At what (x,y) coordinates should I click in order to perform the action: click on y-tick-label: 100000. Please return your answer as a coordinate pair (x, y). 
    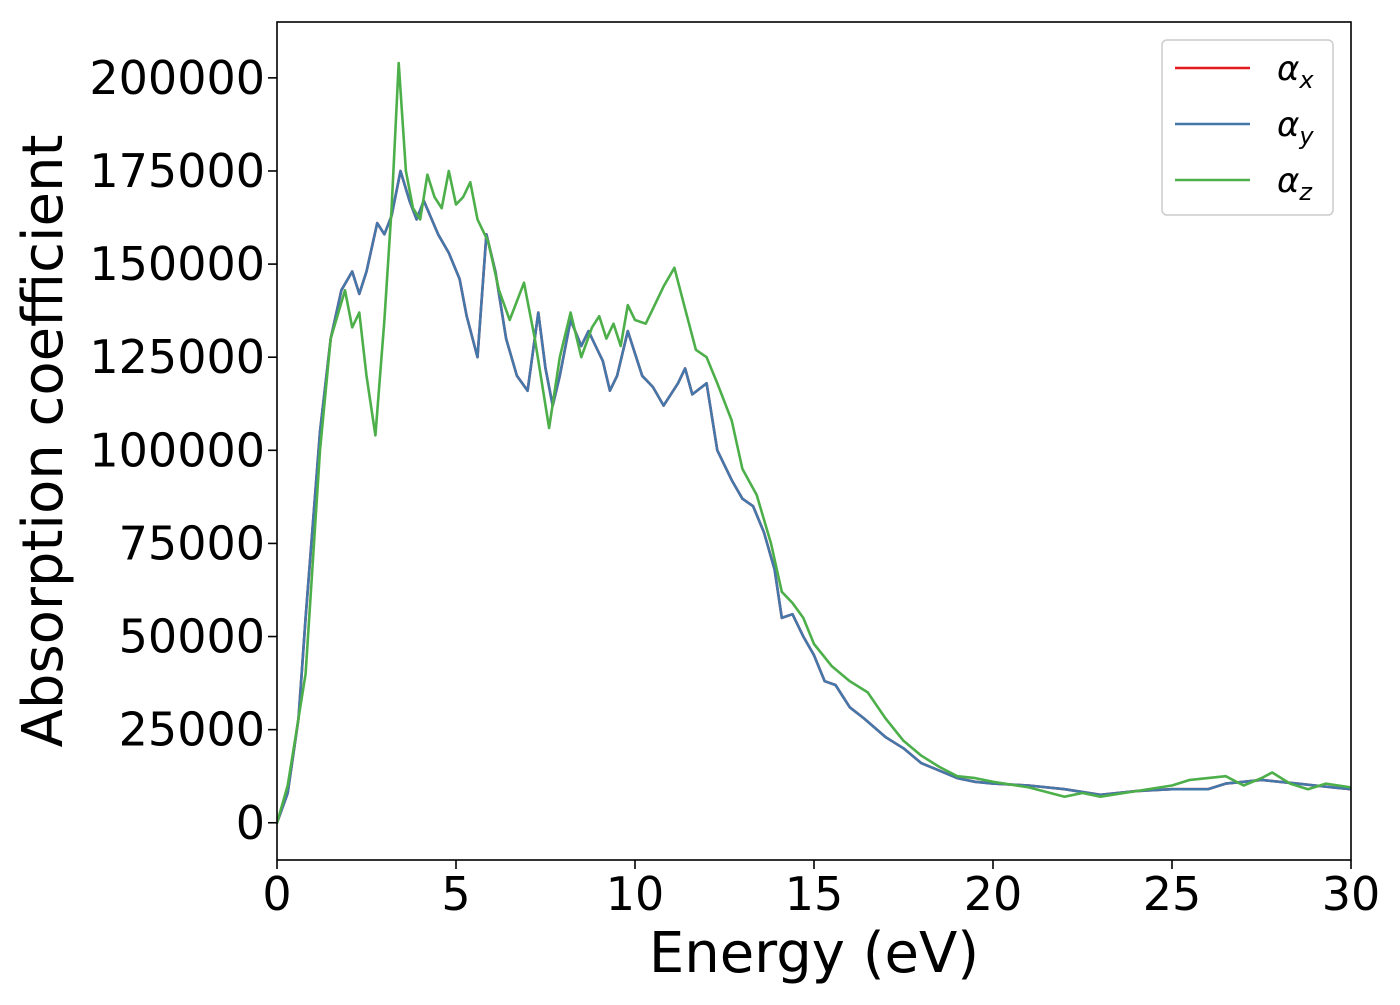
    Looking at the image, I should click on (177, 450).